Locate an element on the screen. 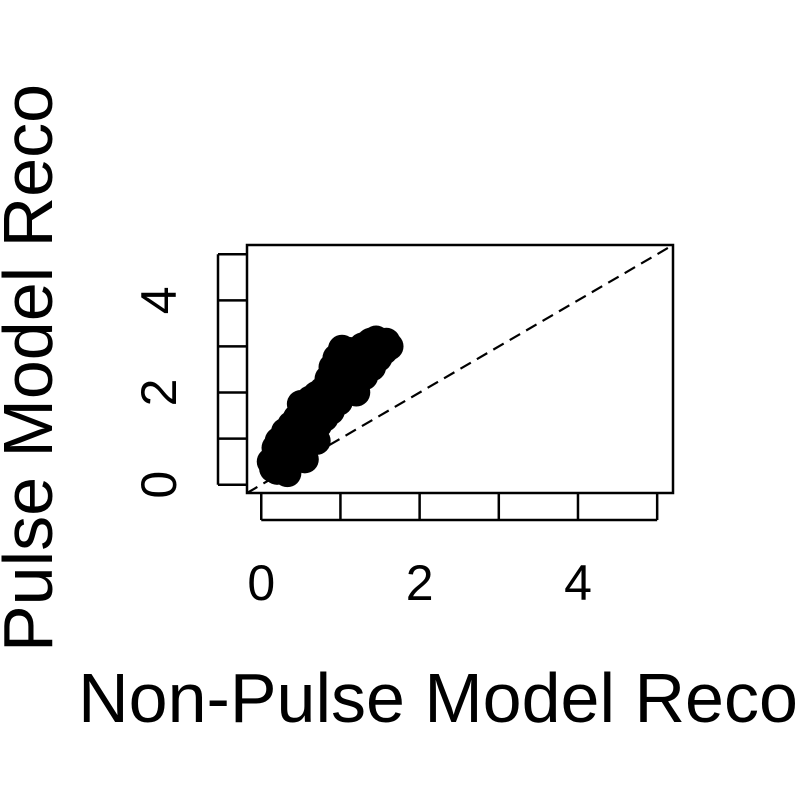  y-axis: 0 2 4 is located at coordinates (189, 375).